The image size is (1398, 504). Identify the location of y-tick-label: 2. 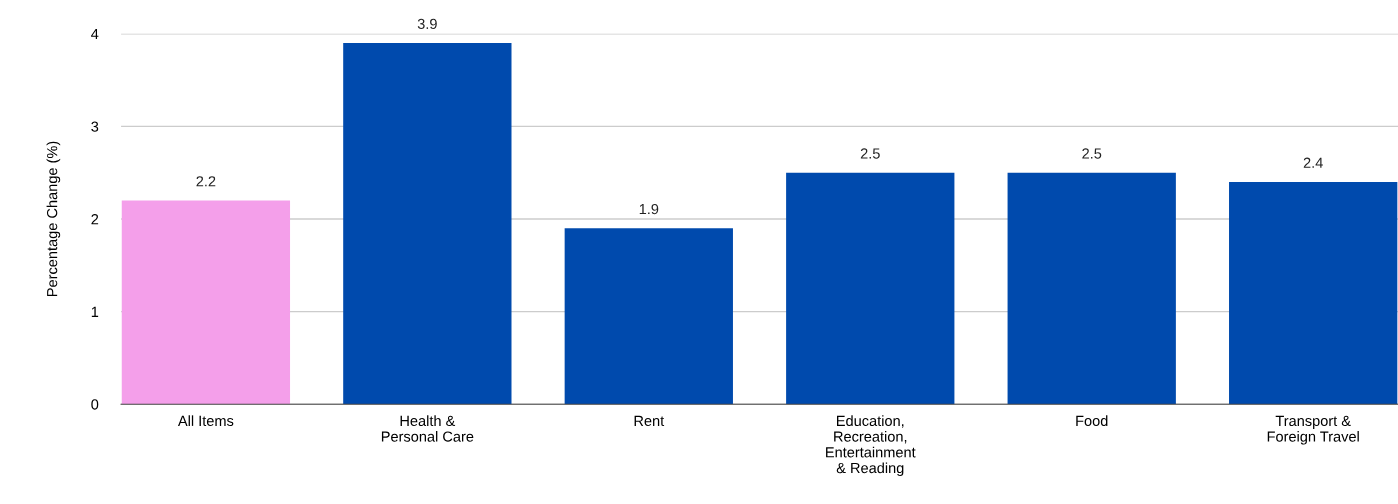
(95, 219).